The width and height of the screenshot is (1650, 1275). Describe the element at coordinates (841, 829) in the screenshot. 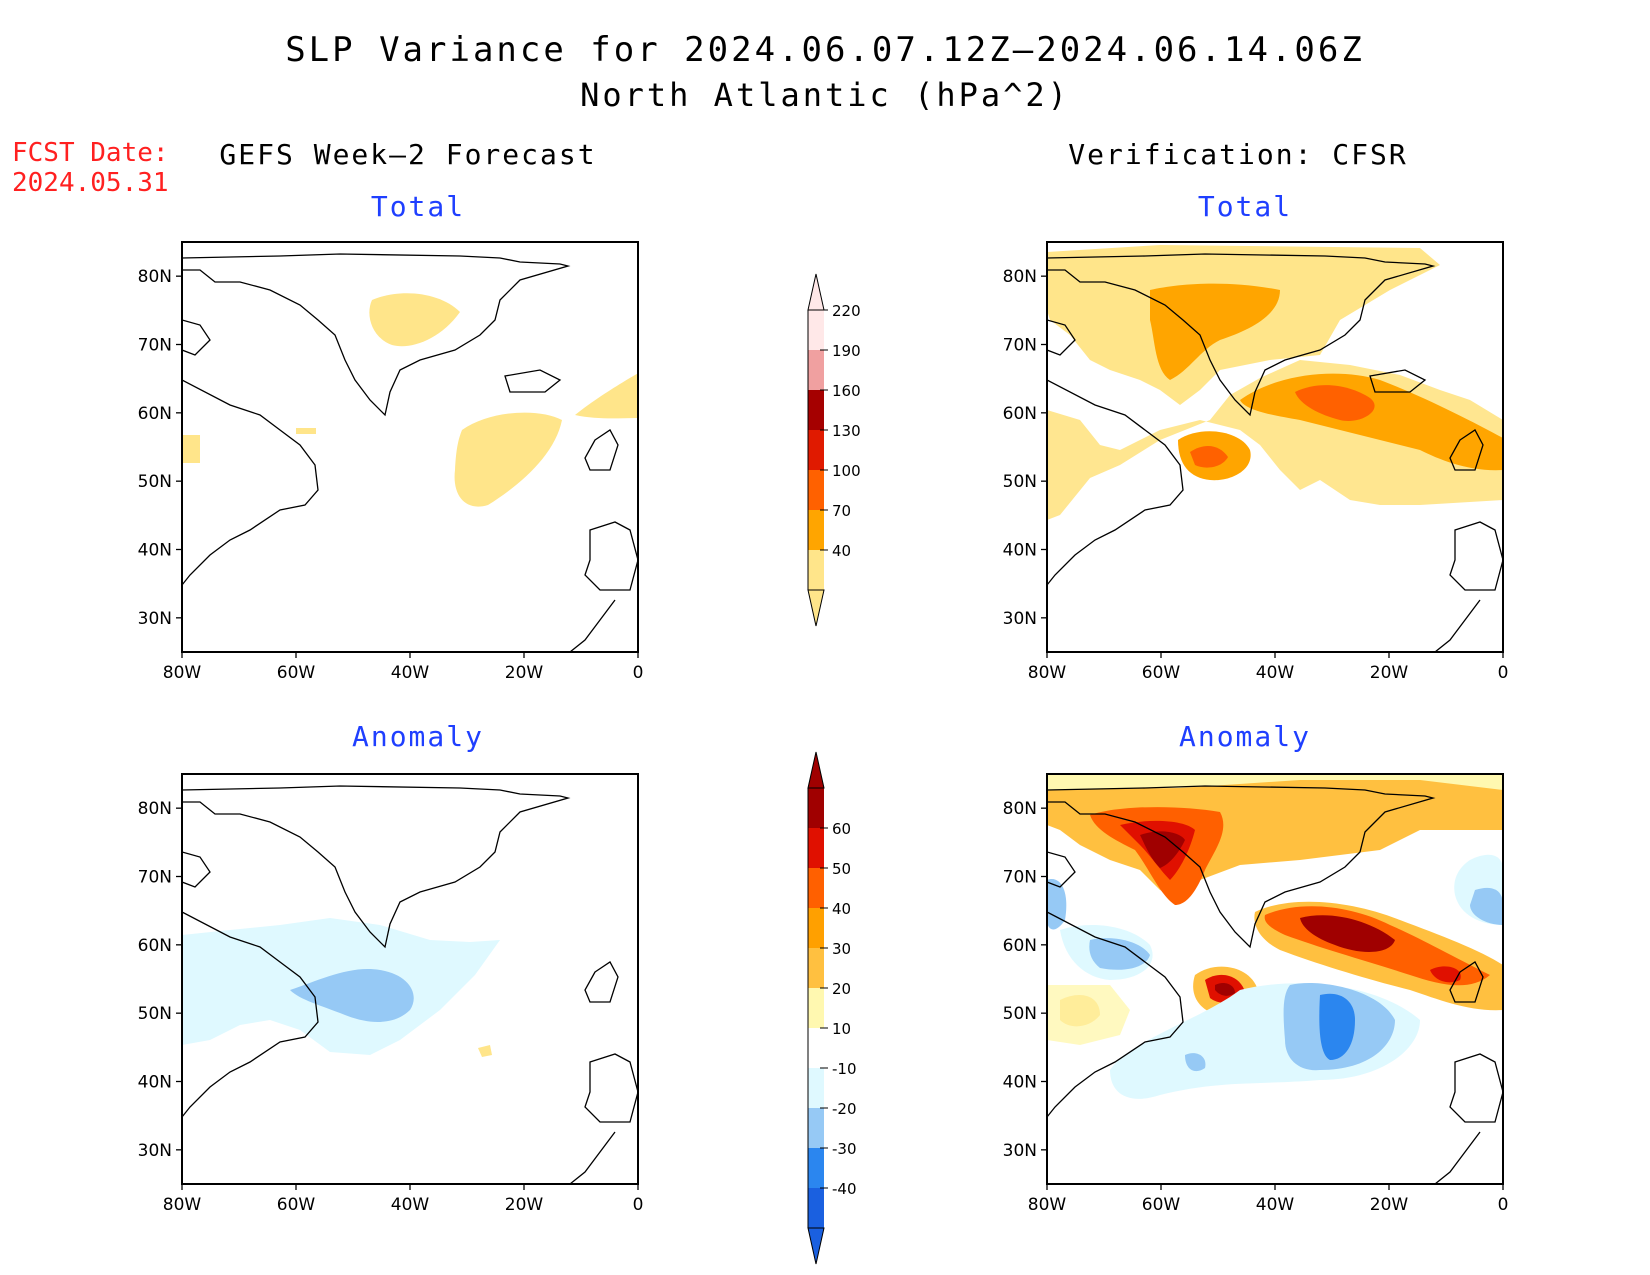

I see `colorbar-level-label: 60` at that location.